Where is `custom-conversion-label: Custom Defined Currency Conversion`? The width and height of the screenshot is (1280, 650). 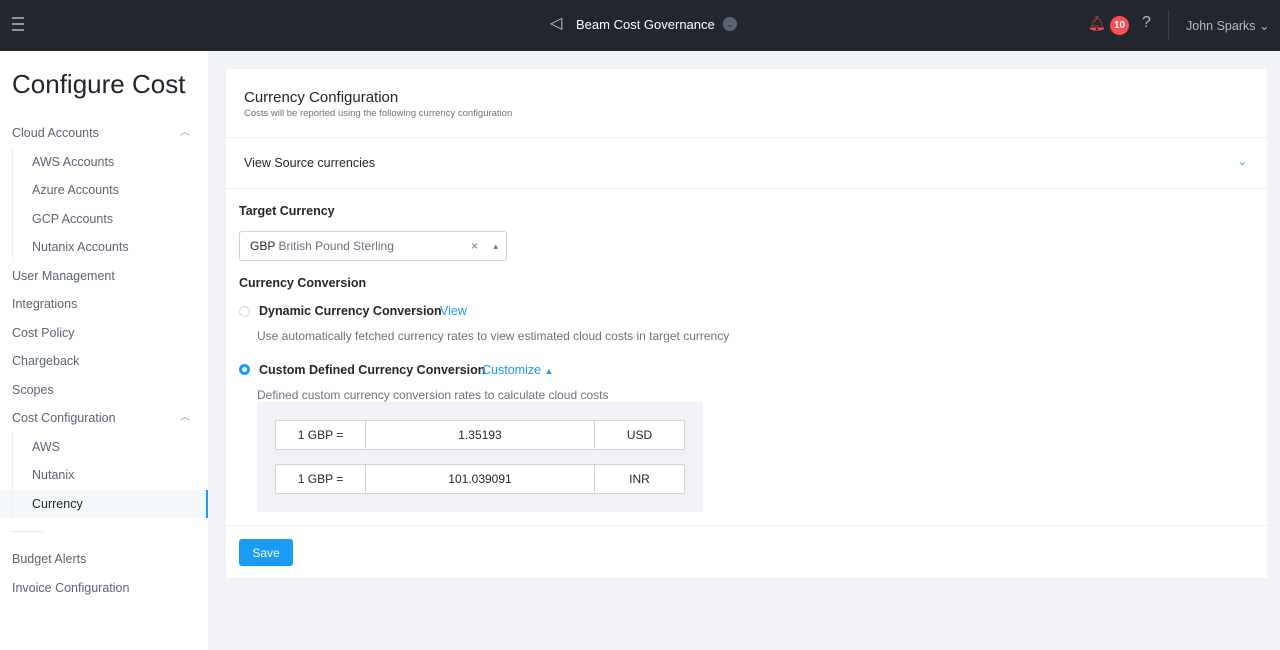 custom-conversion-label: Custom Defined Currency Conversion is located at coordinates (372, 370).